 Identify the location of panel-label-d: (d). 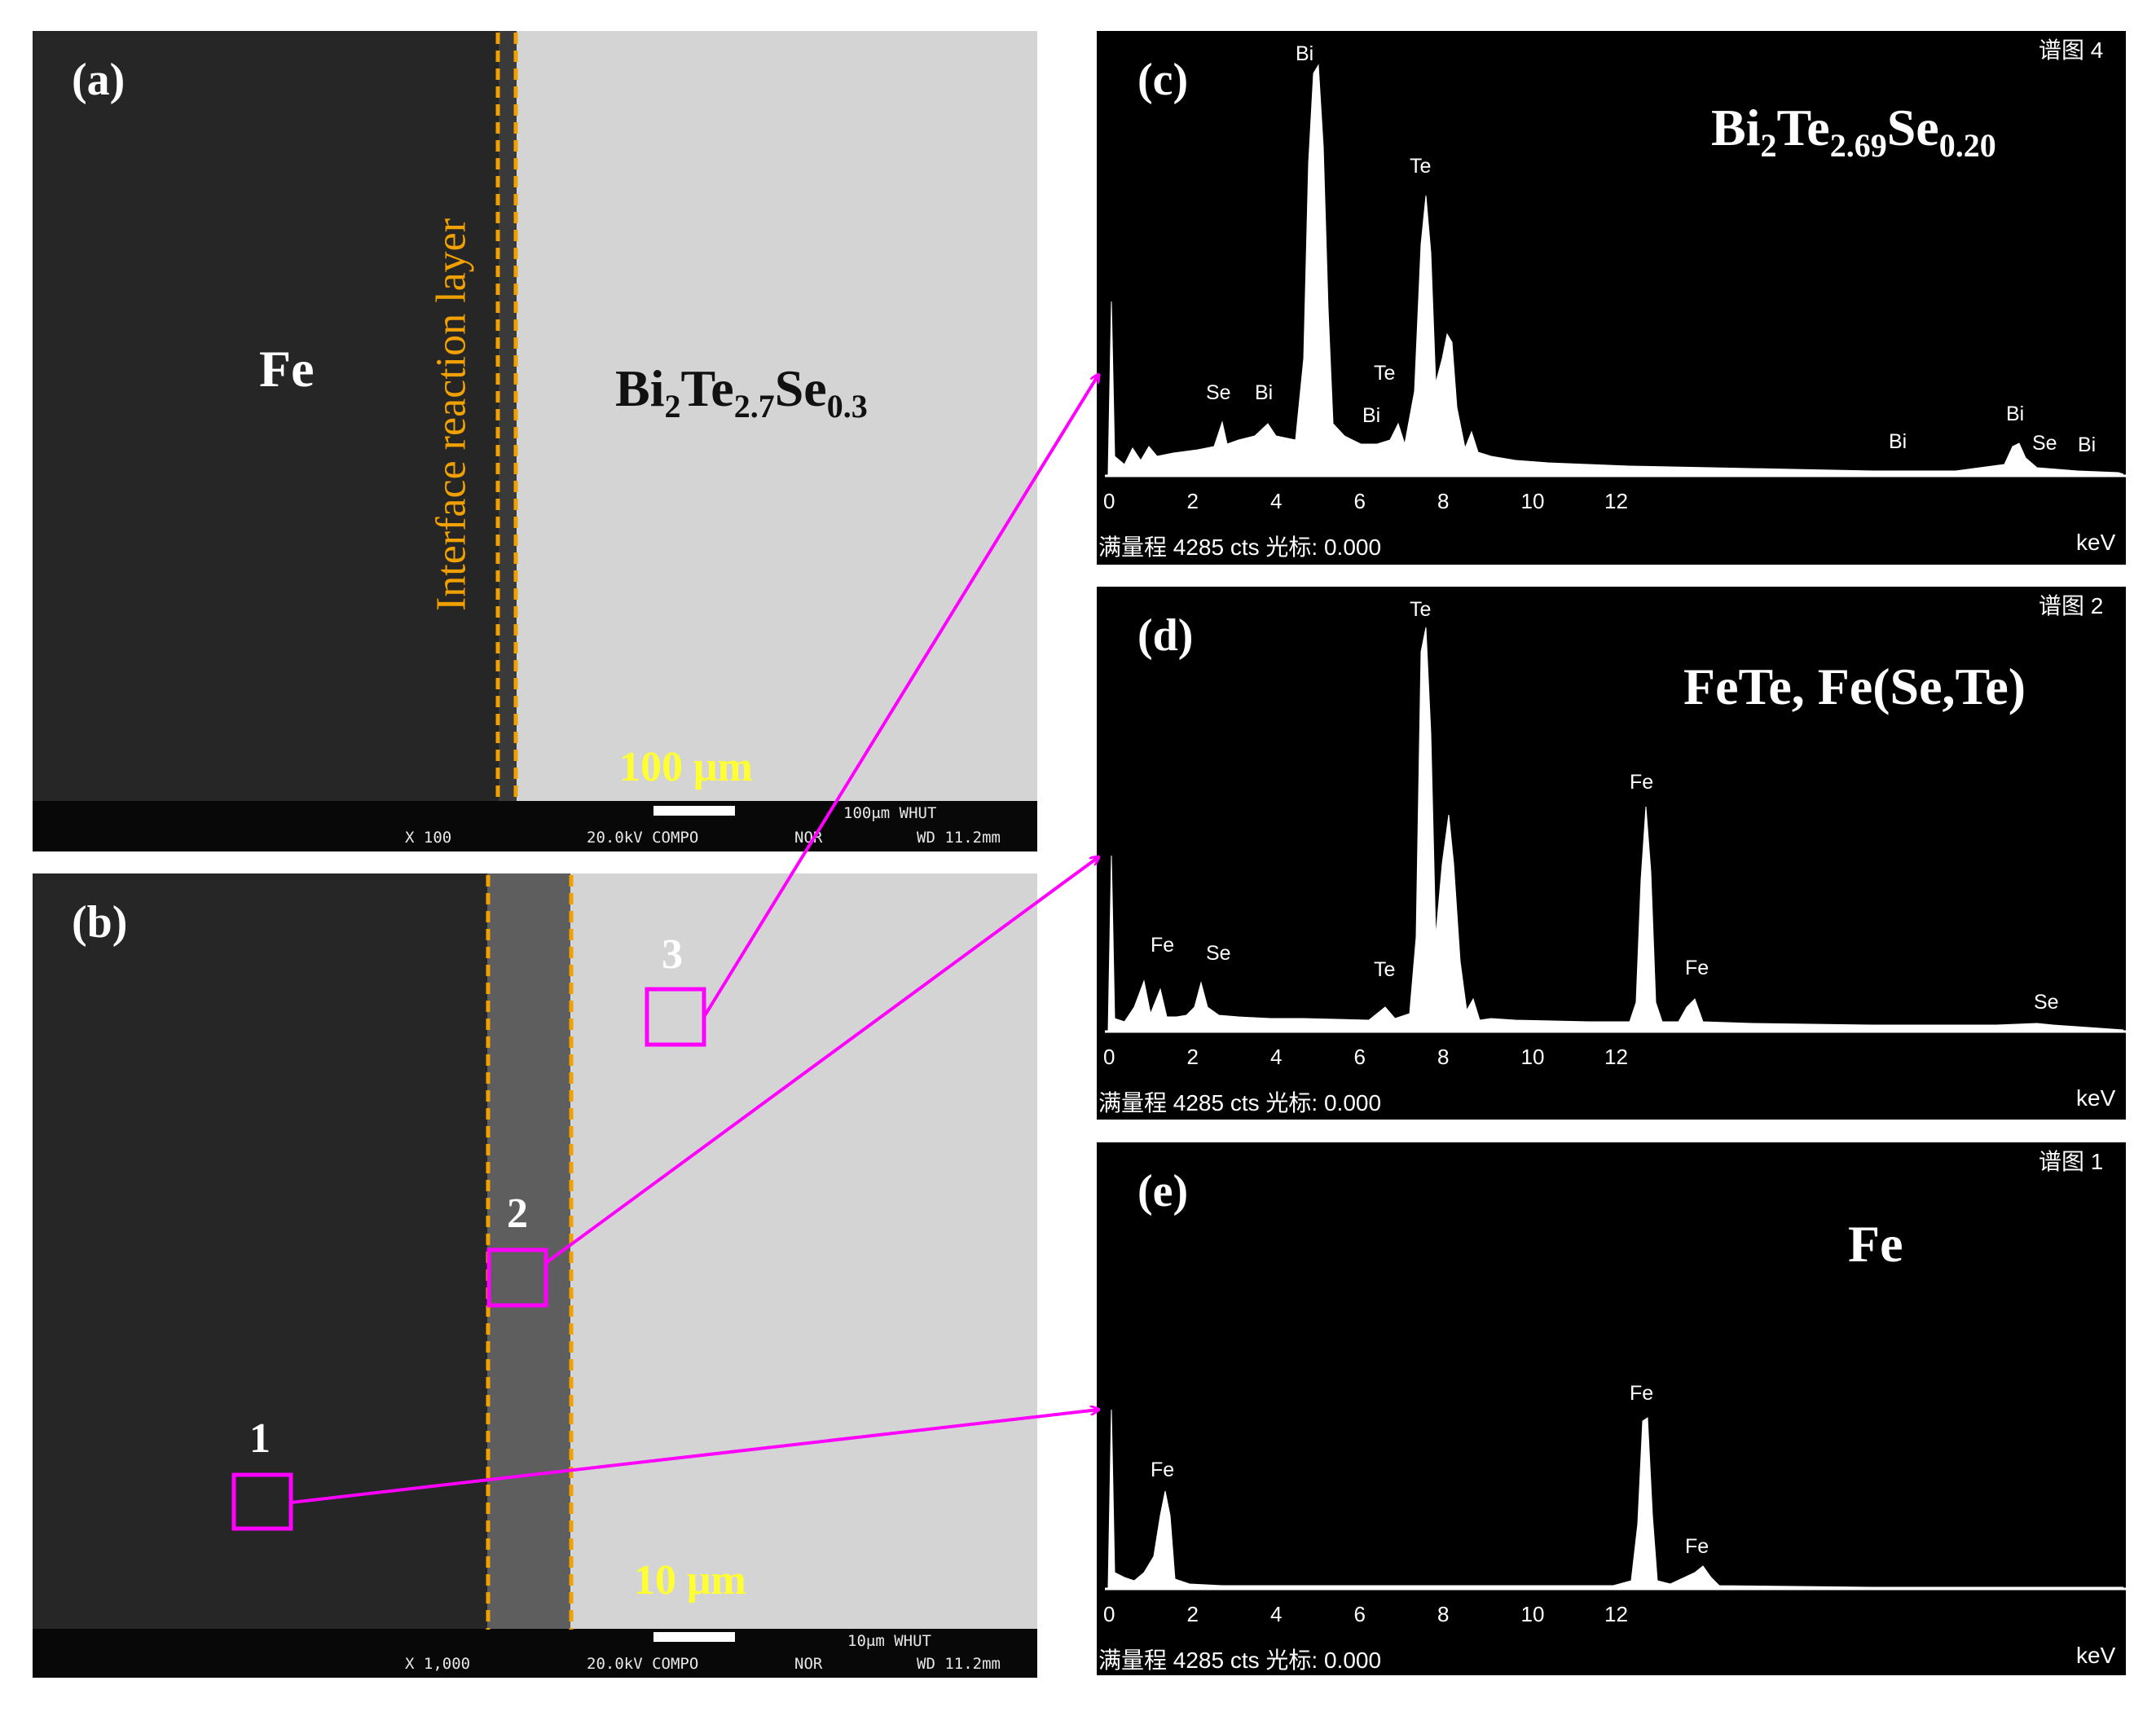
(1165, 635).